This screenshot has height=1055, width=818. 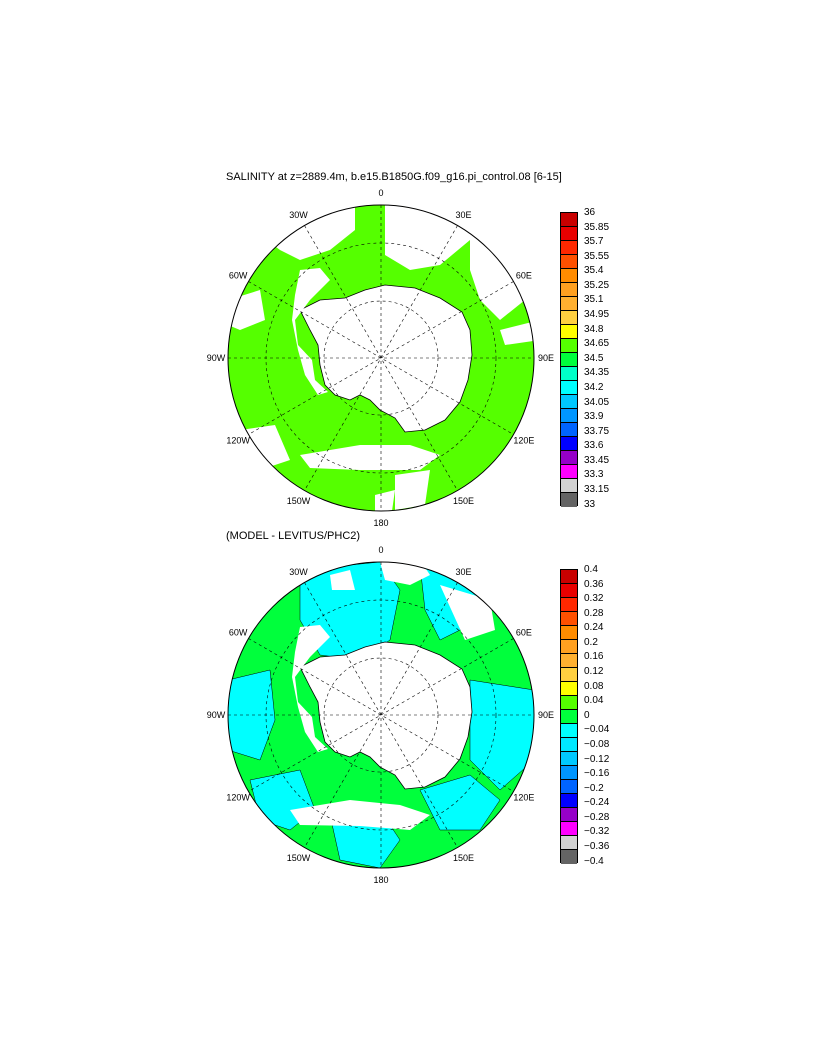 I want to click on colorbar-tick-label: 0.2, so click(x=591, y=642).